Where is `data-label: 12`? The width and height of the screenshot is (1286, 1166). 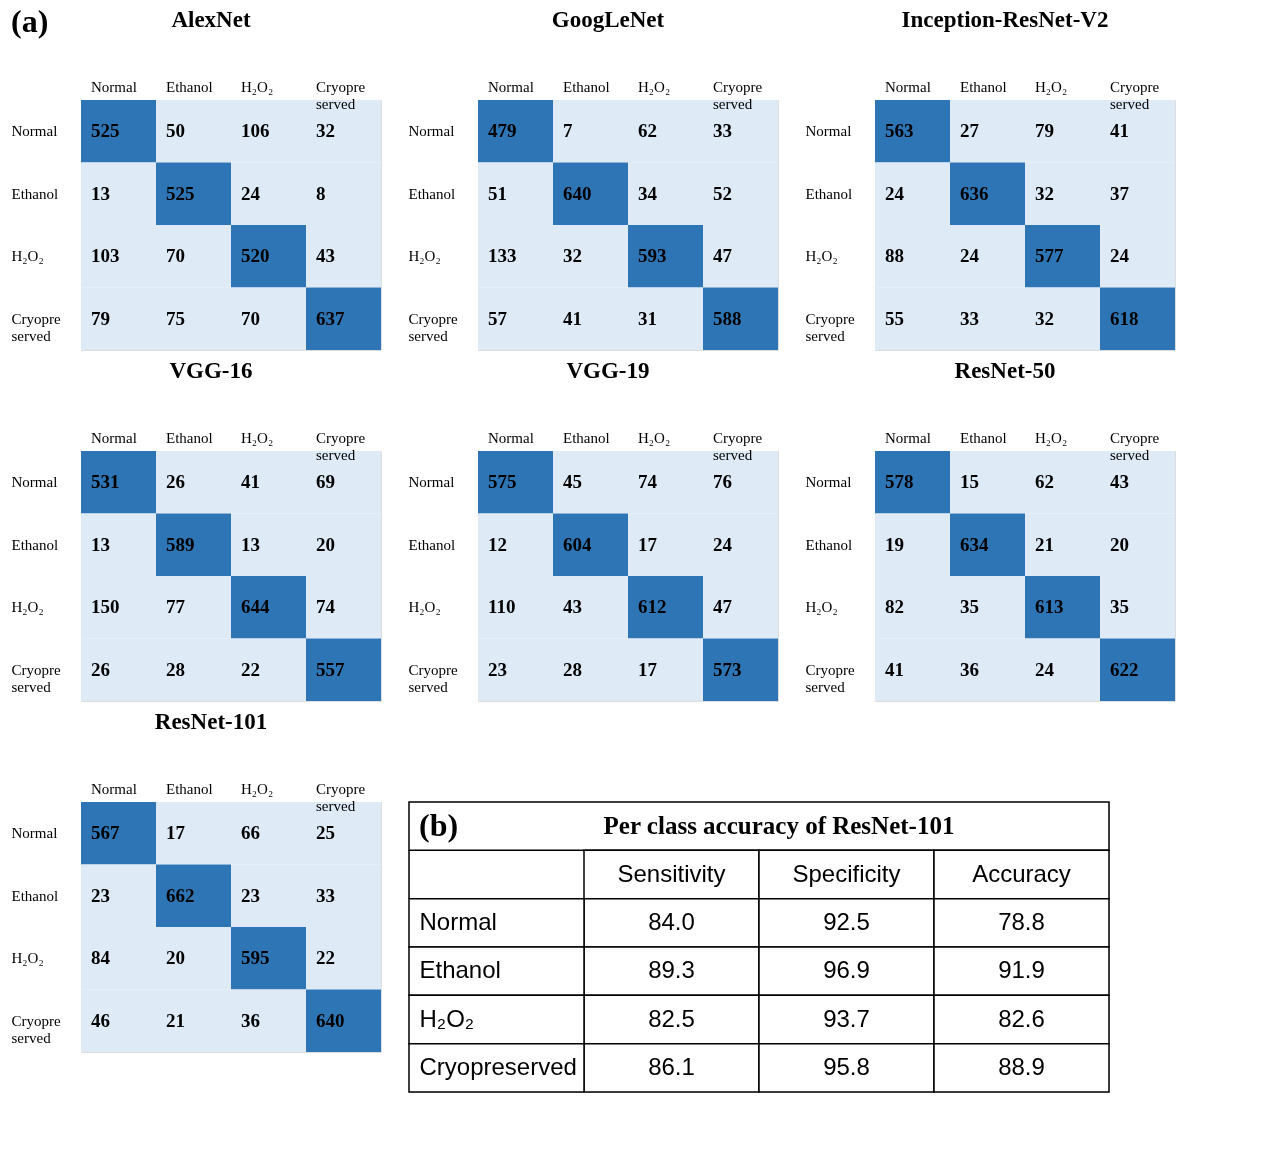 data-label: 12 is located at coordinates (497, 544).